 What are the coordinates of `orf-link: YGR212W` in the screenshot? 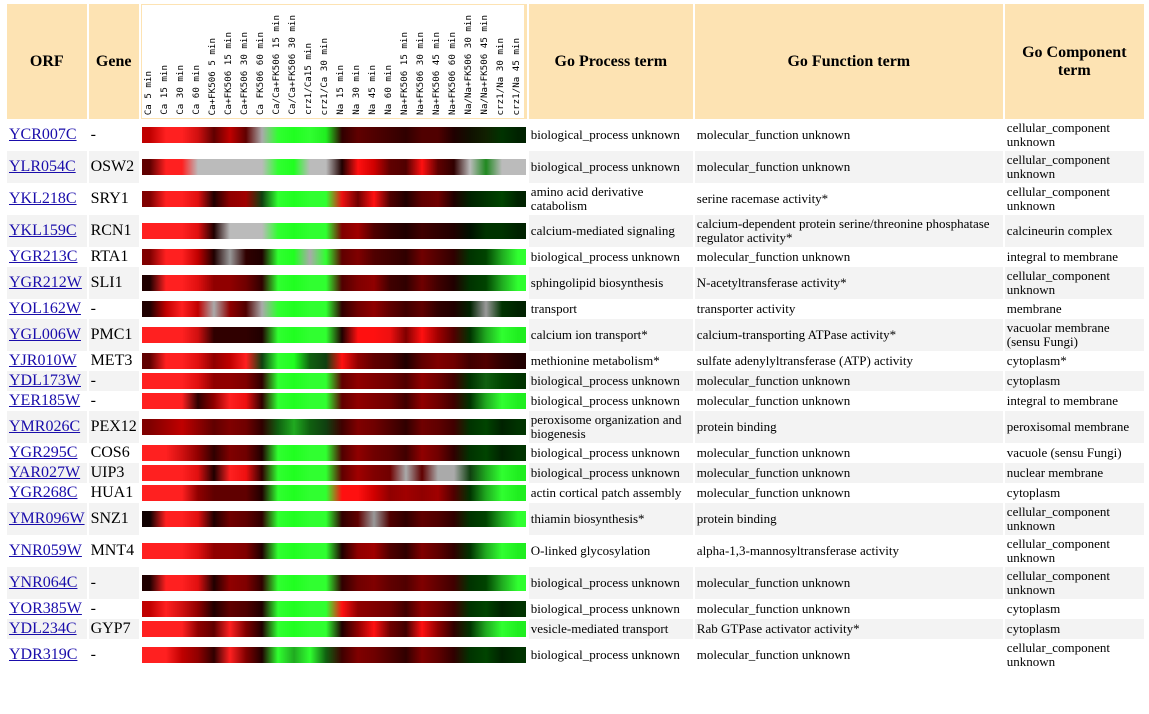 It's located at (45, 282).